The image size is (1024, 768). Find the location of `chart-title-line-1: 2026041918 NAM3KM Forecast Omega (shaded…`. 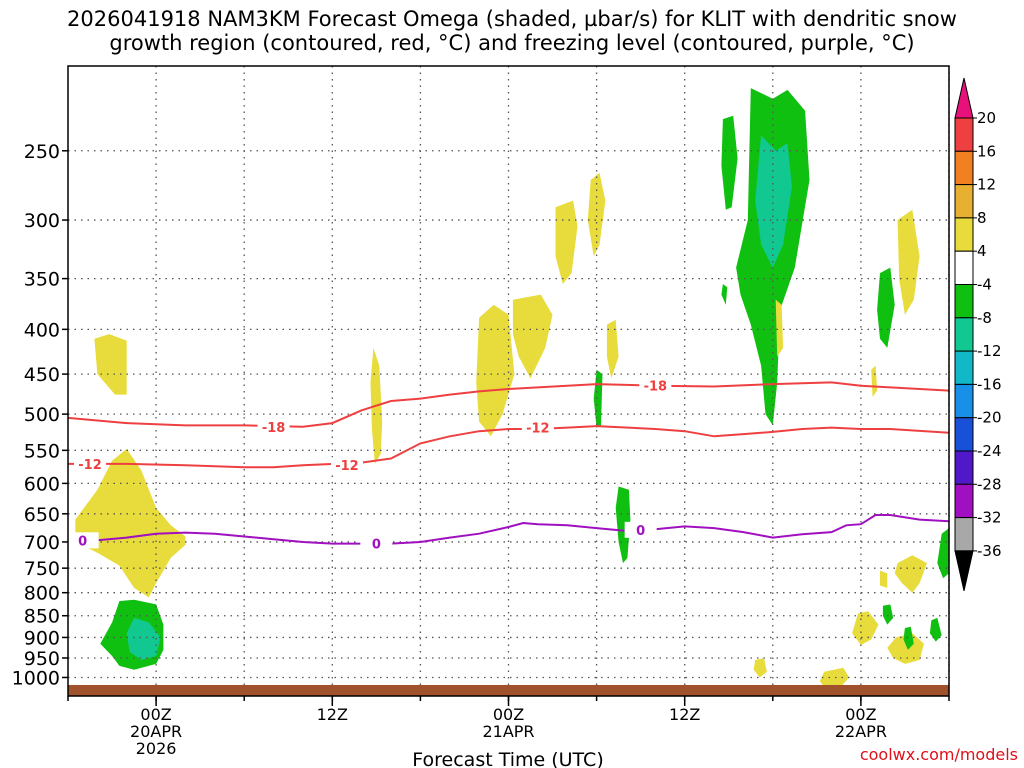

chart-title-line-1: 2026041918 NAM3KM Forecast Omega (shaded… is located at coordinates (512, 19).